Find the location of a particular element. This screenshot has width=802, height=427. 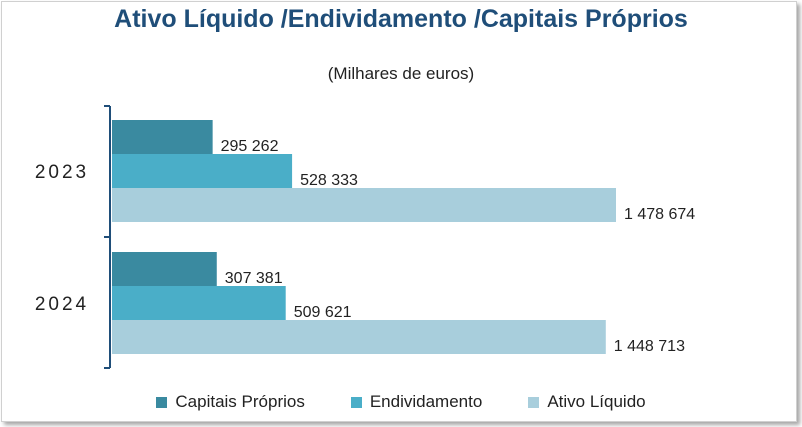

bar-capitais-próprios-2023 is located at coordinates (162, 137).